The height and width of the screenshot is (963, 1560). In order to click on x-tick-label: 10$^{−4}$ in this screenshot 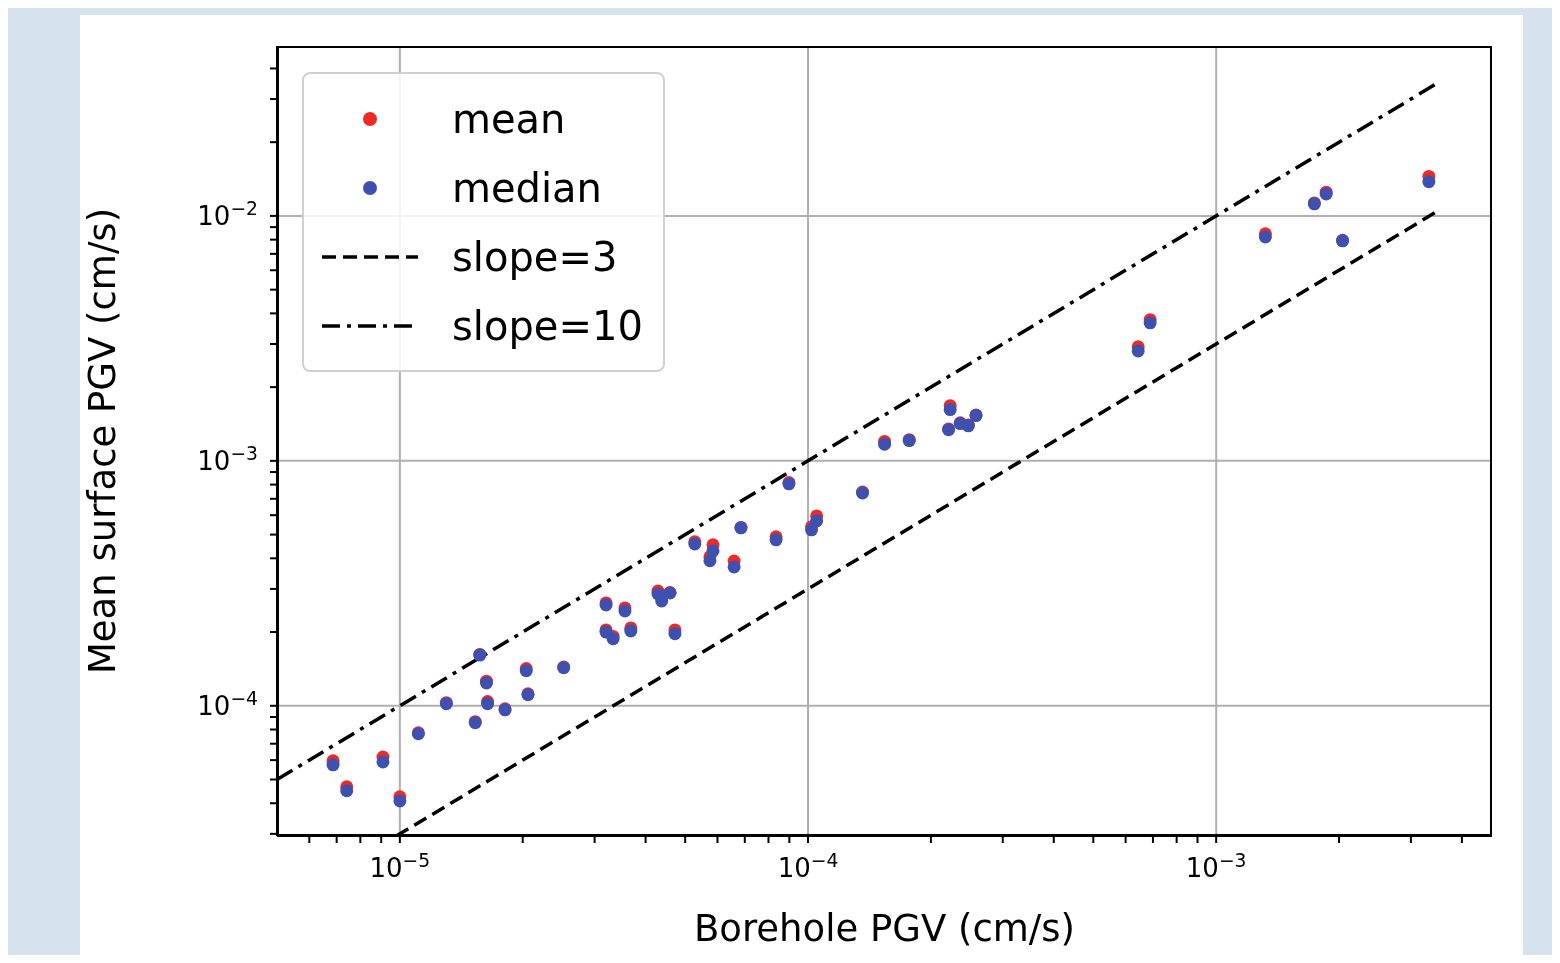, I will do `click(808, 866)`.